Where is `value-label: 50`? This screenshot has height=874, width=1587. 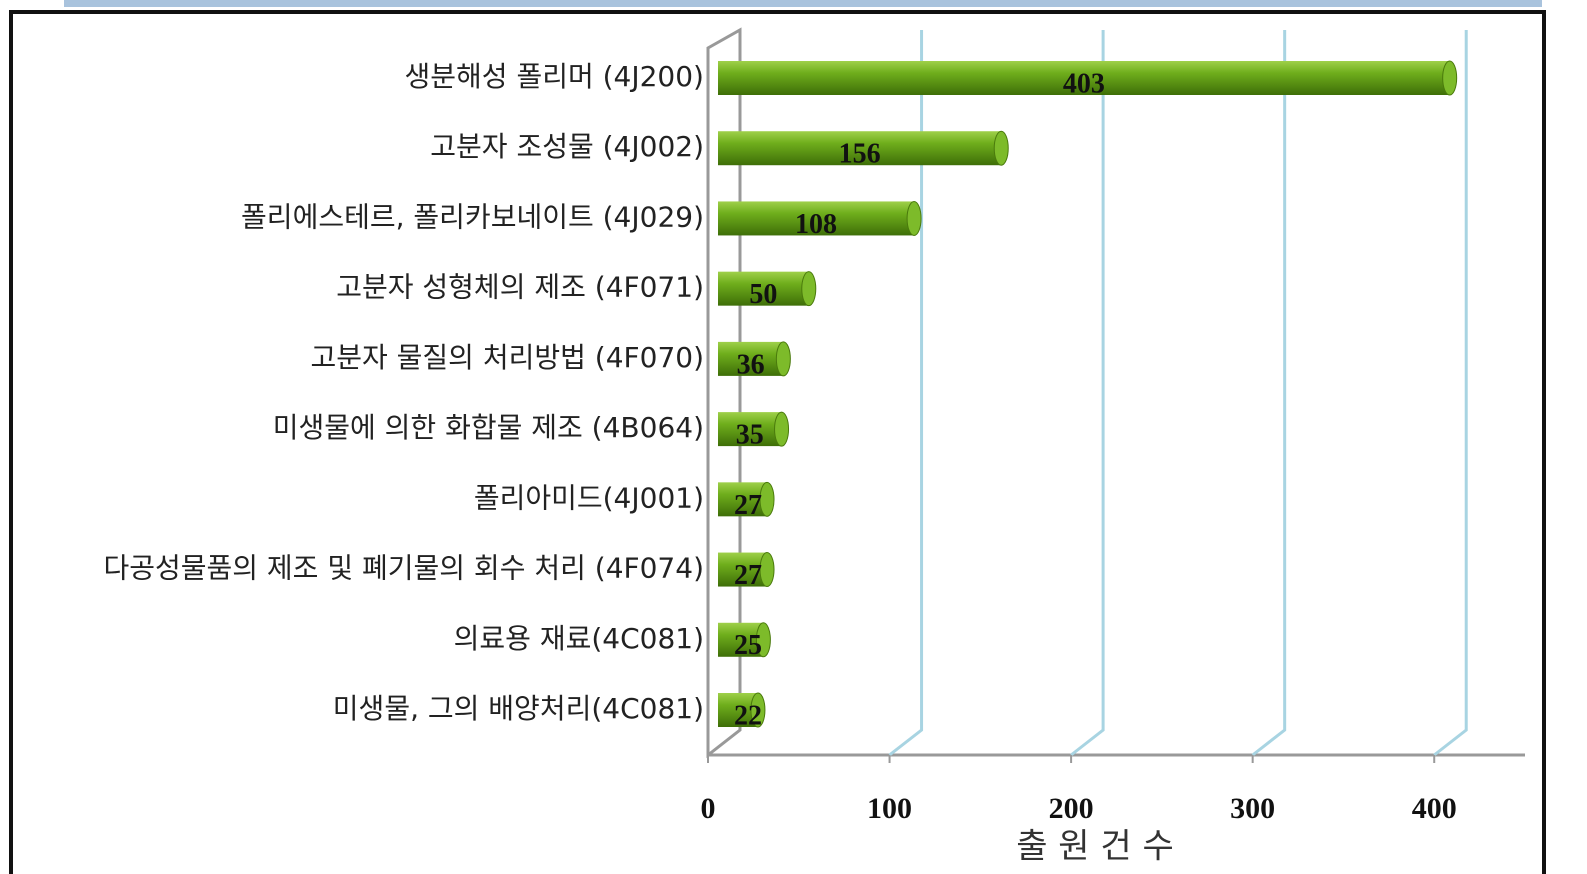 value-label: 50 is located at coordinates (763, 294).